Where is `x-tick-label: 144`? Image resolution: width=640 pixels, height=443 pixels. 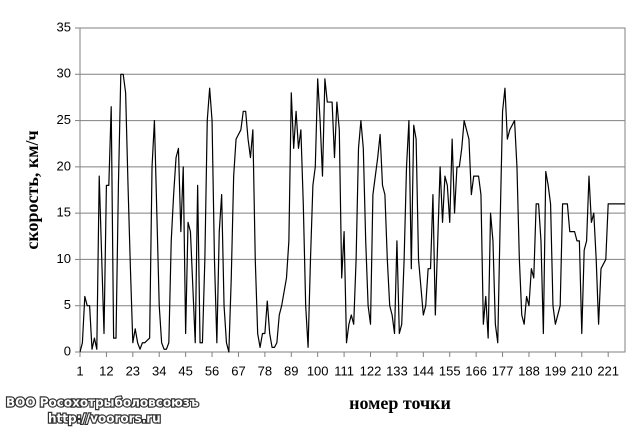
x-tick-label: 144 is located at coordinates (423, 370).